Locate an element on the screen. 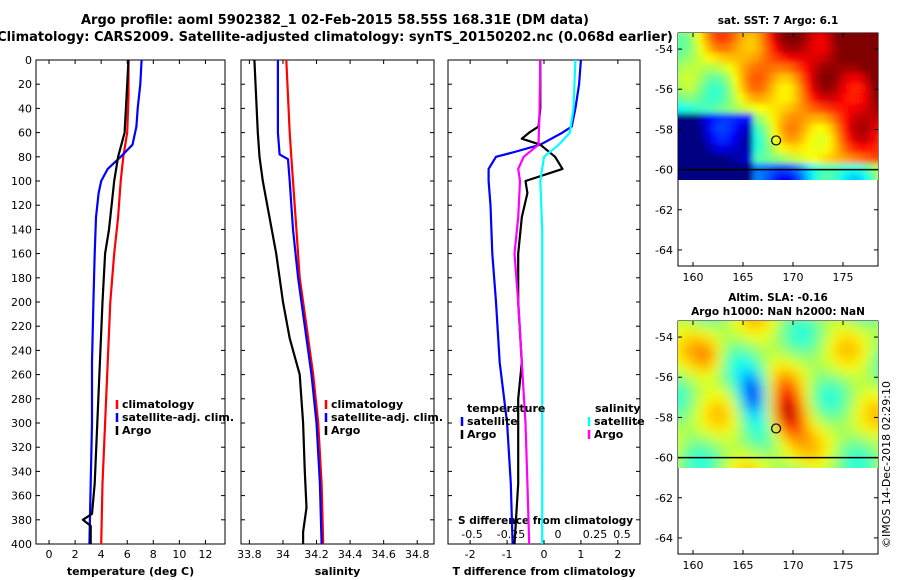  y-tick-label: 320 is located at coordinates (21, 447).